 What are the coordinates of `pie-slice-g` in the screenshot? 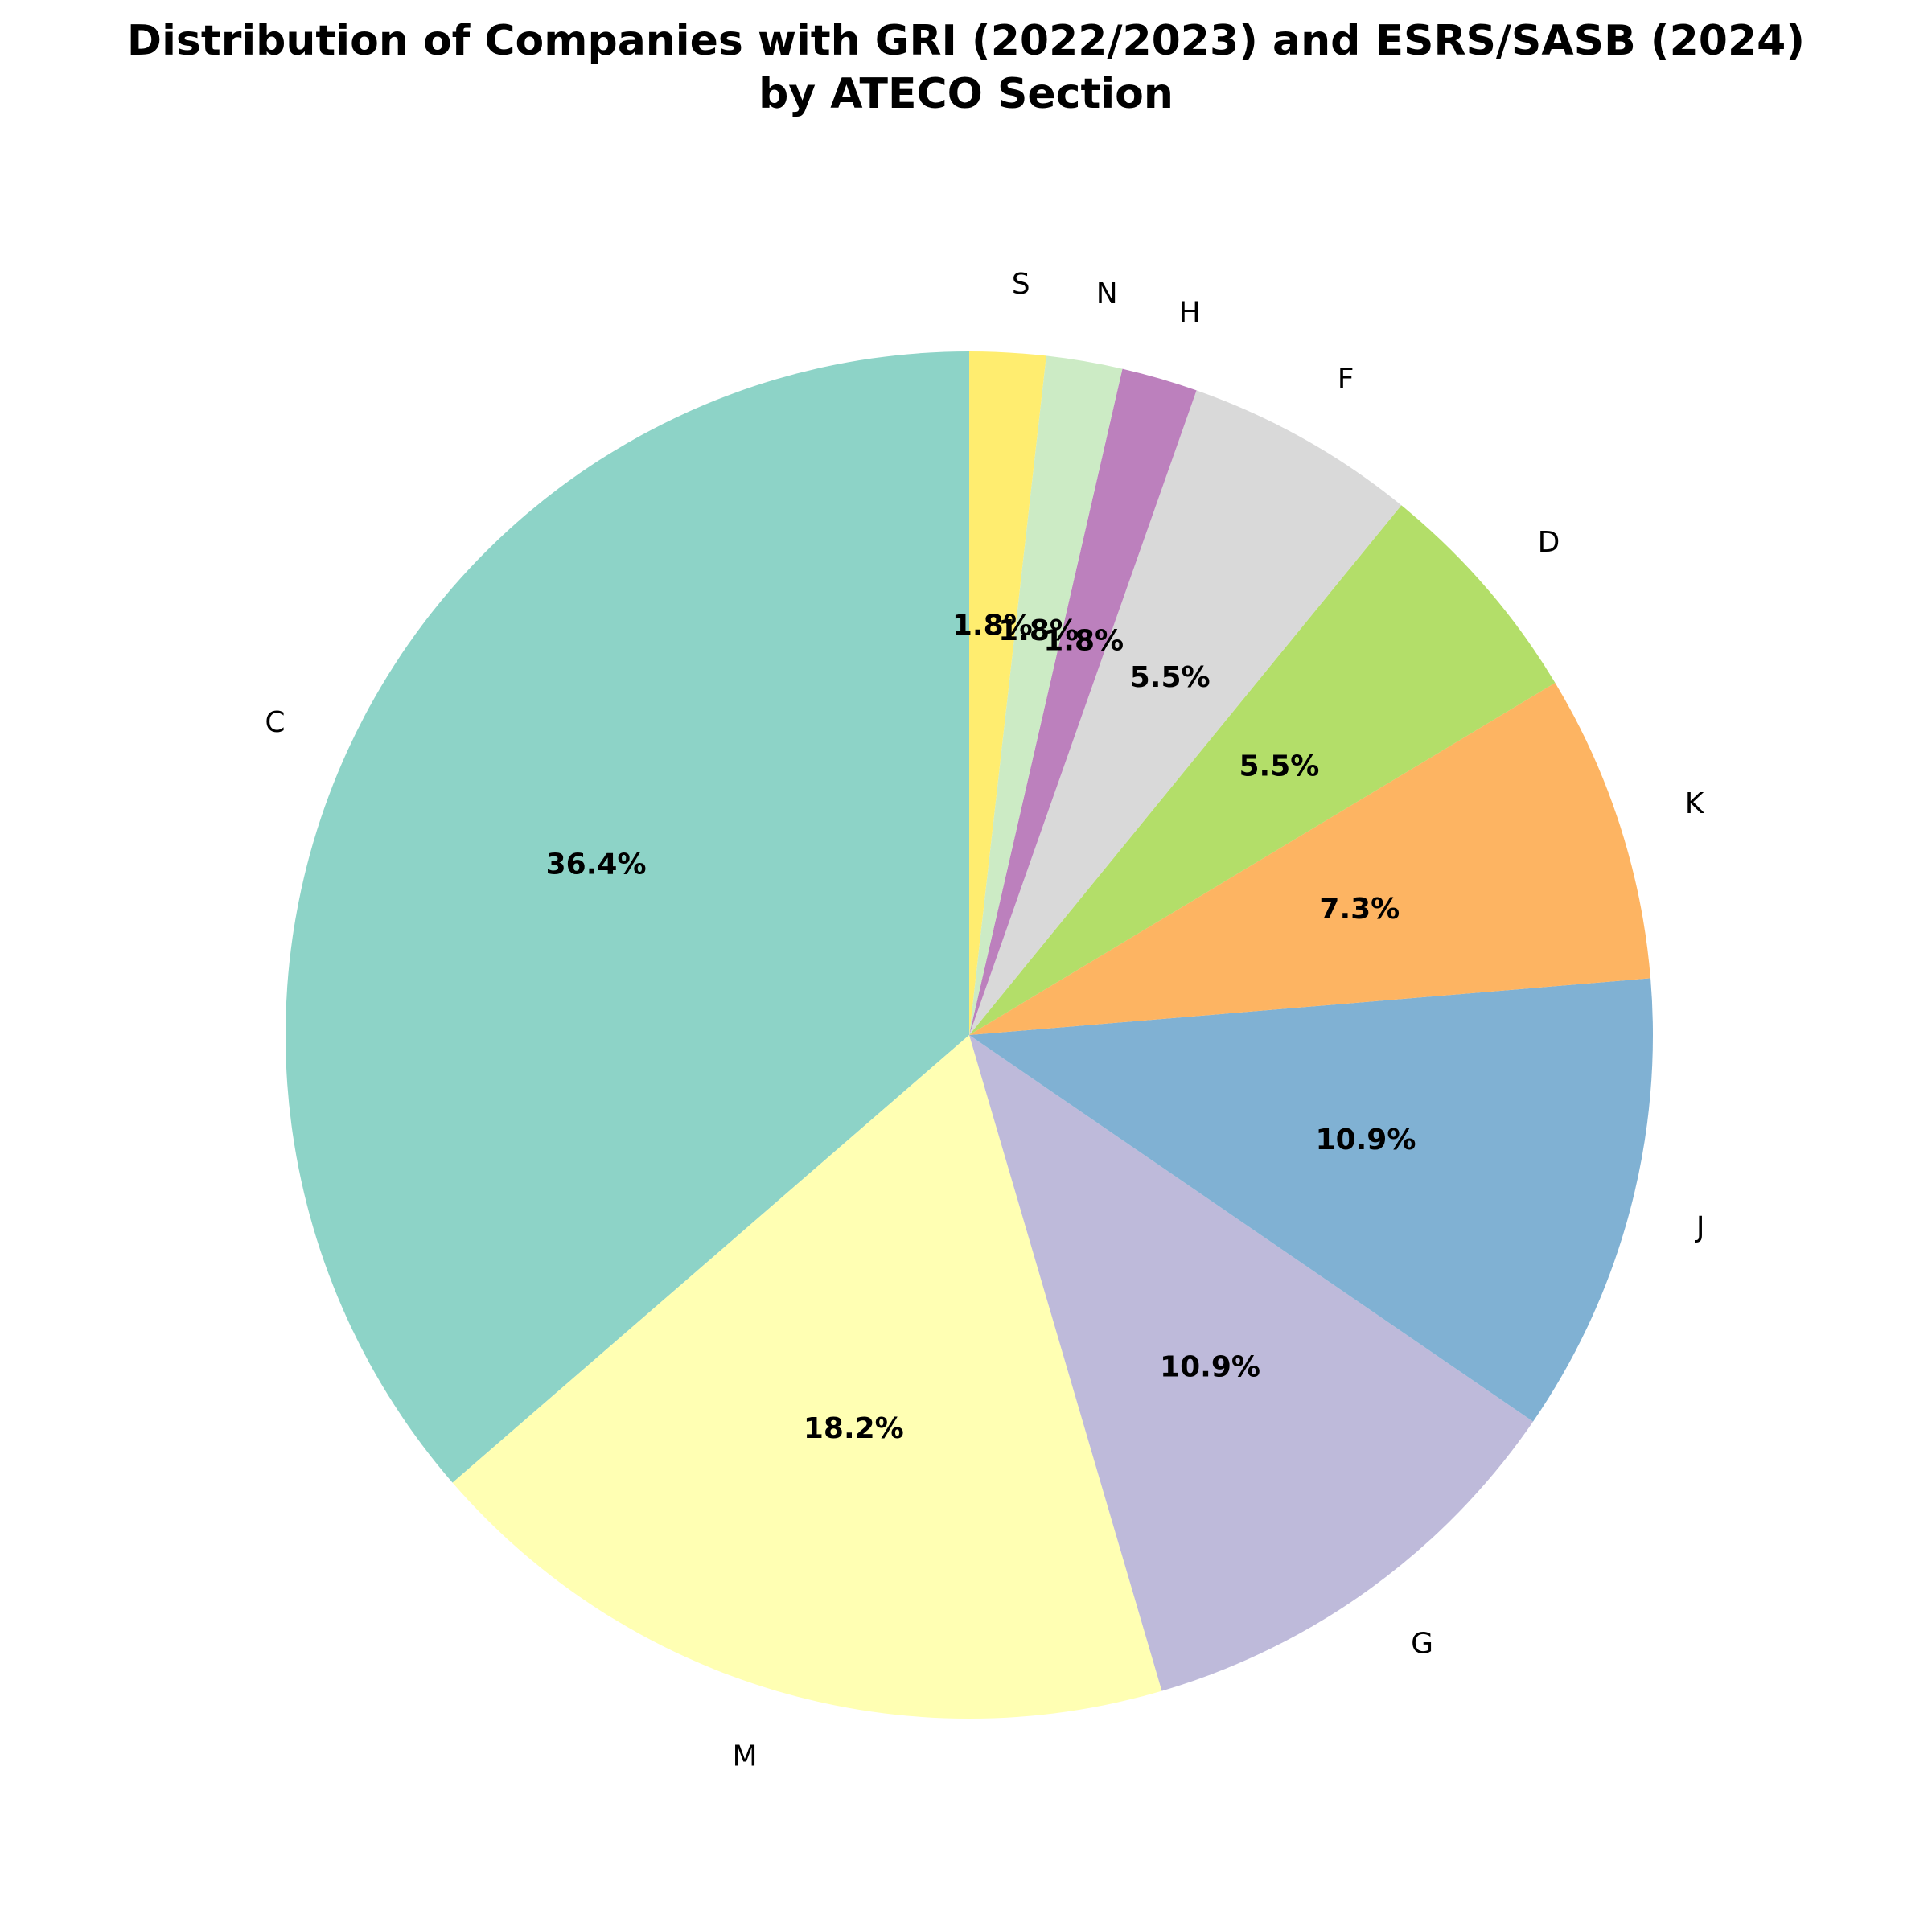 It's located at (1251, 1363).